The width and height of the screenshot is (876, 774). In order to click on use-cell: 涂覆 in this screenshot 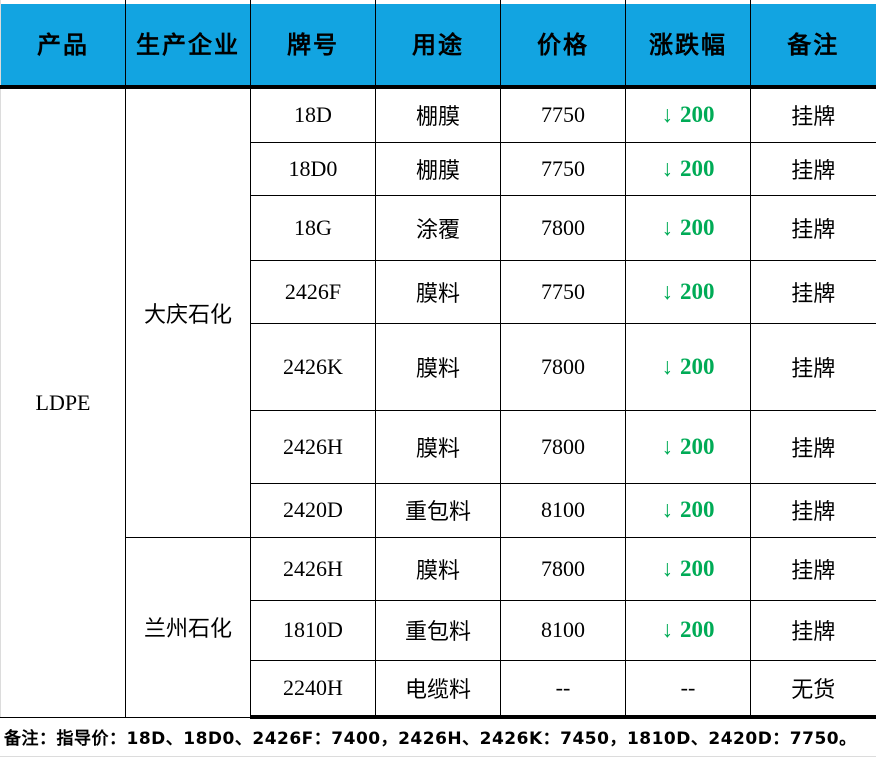, I will do `click(438, 227)`.